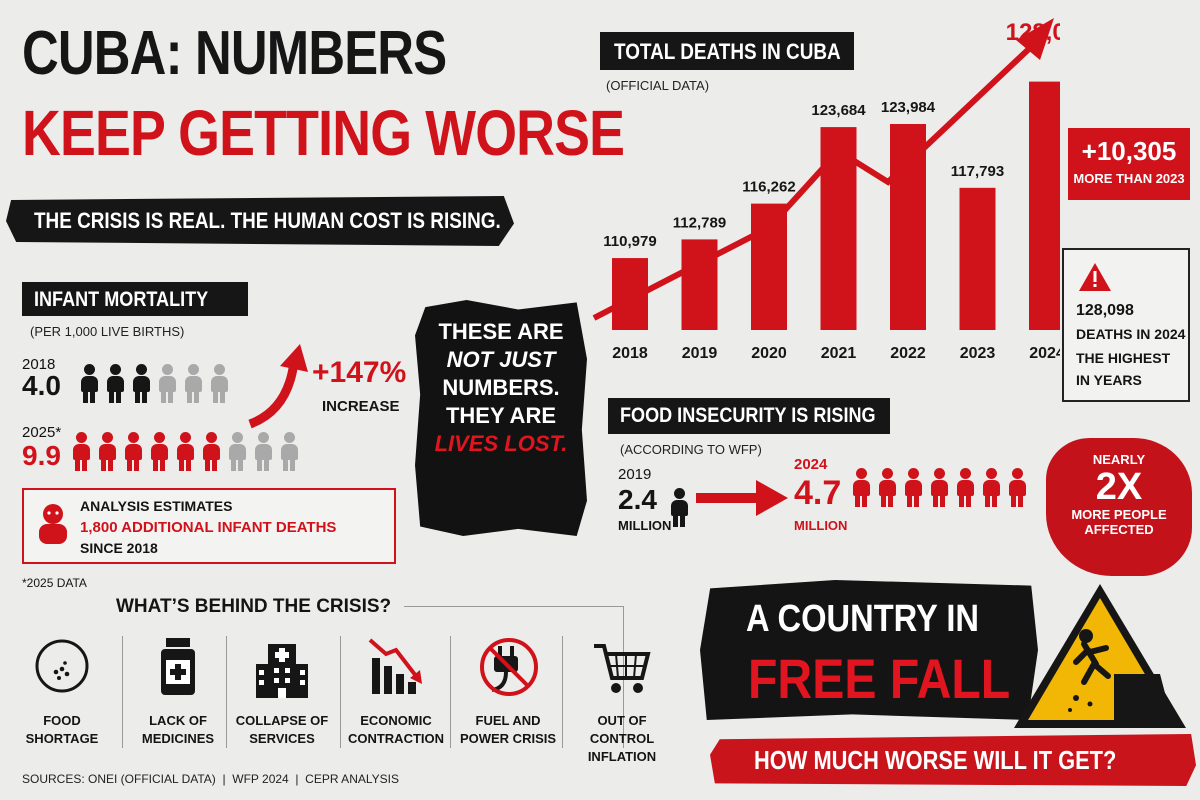 This screenshot has width=1200, height=800. I want to click on food-sub: (ACCORDING TO WFP), so click(691, 449).